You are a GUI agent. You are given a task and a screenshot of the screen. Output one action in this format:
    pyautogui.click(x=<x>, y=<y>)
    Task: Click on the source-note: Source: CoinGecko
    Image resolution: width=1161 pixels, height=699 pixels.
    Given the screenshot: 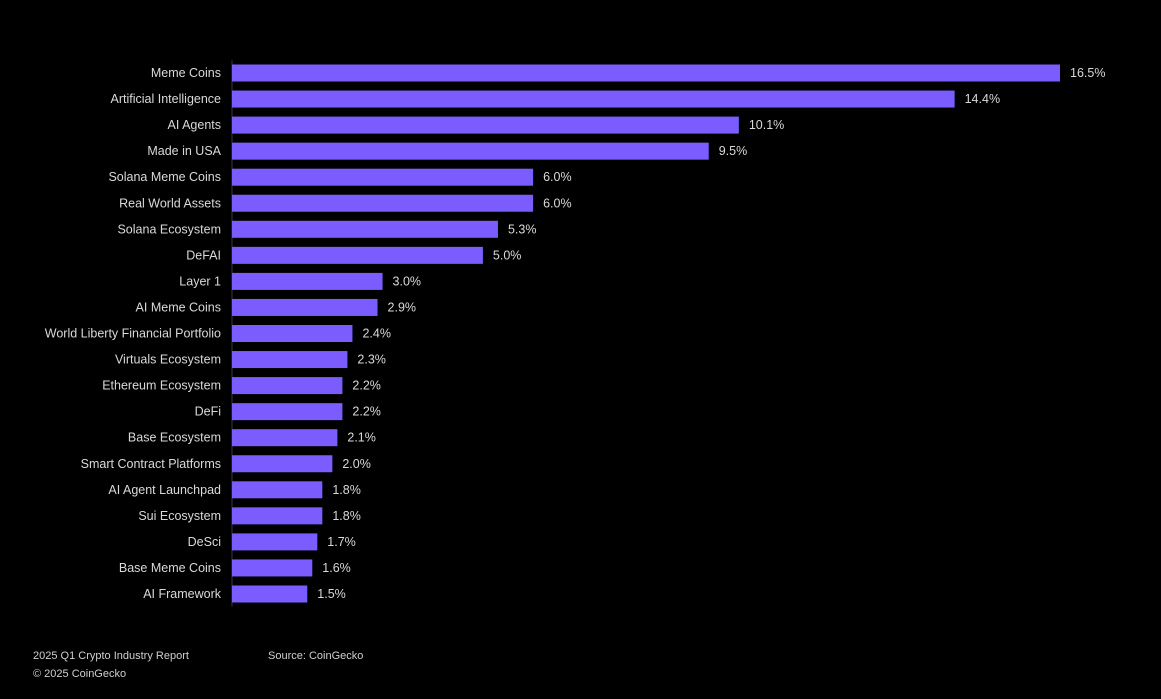 What is the action you would take?
    pyautogui.click(x=316, y=656)
    